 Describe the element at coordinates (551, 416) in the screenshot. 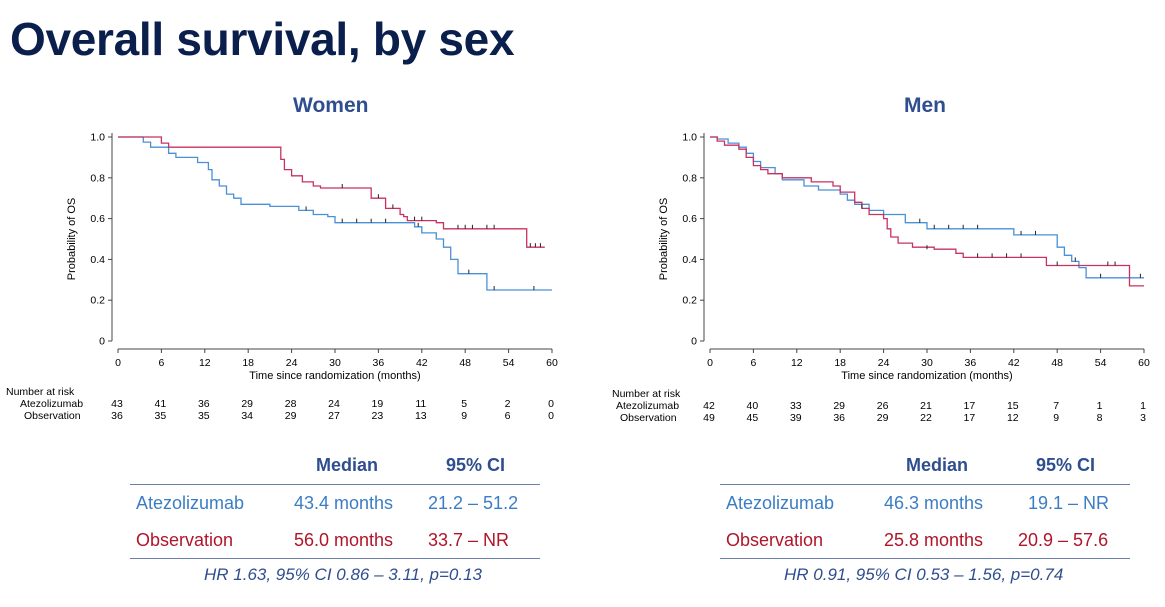

I see `risk-count-observation: 0` at that location.